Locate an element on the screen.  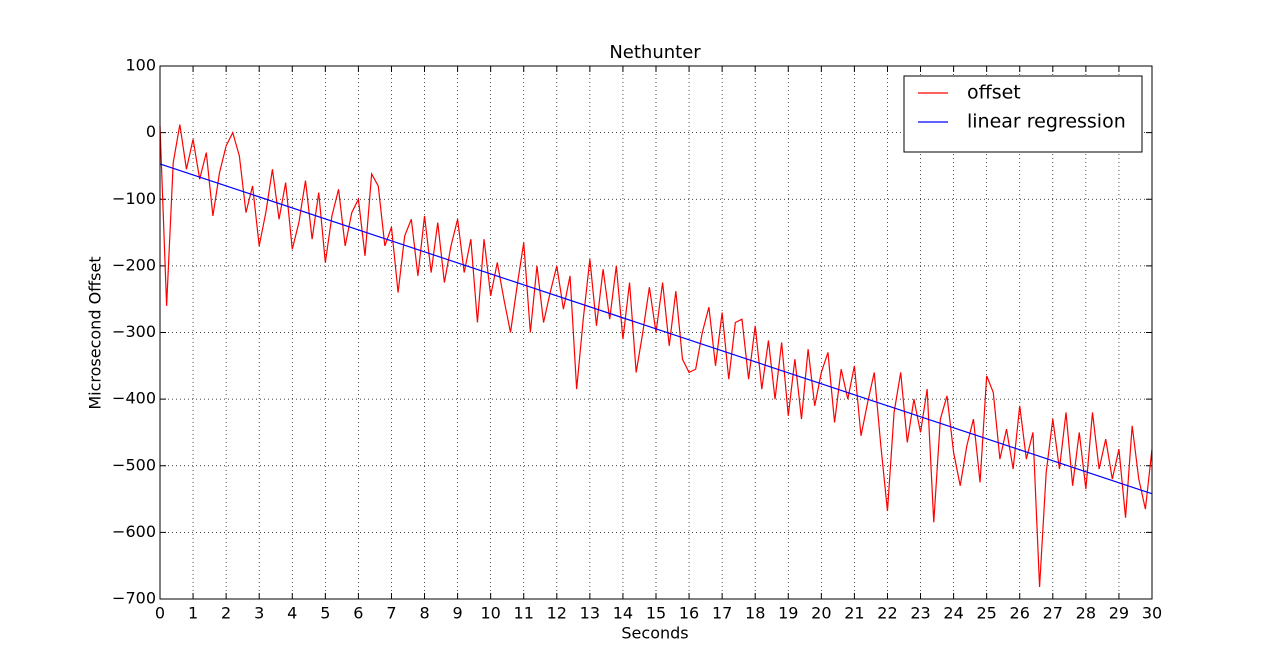
x-tick-label: 28 is located at coordinates (1086, 613).